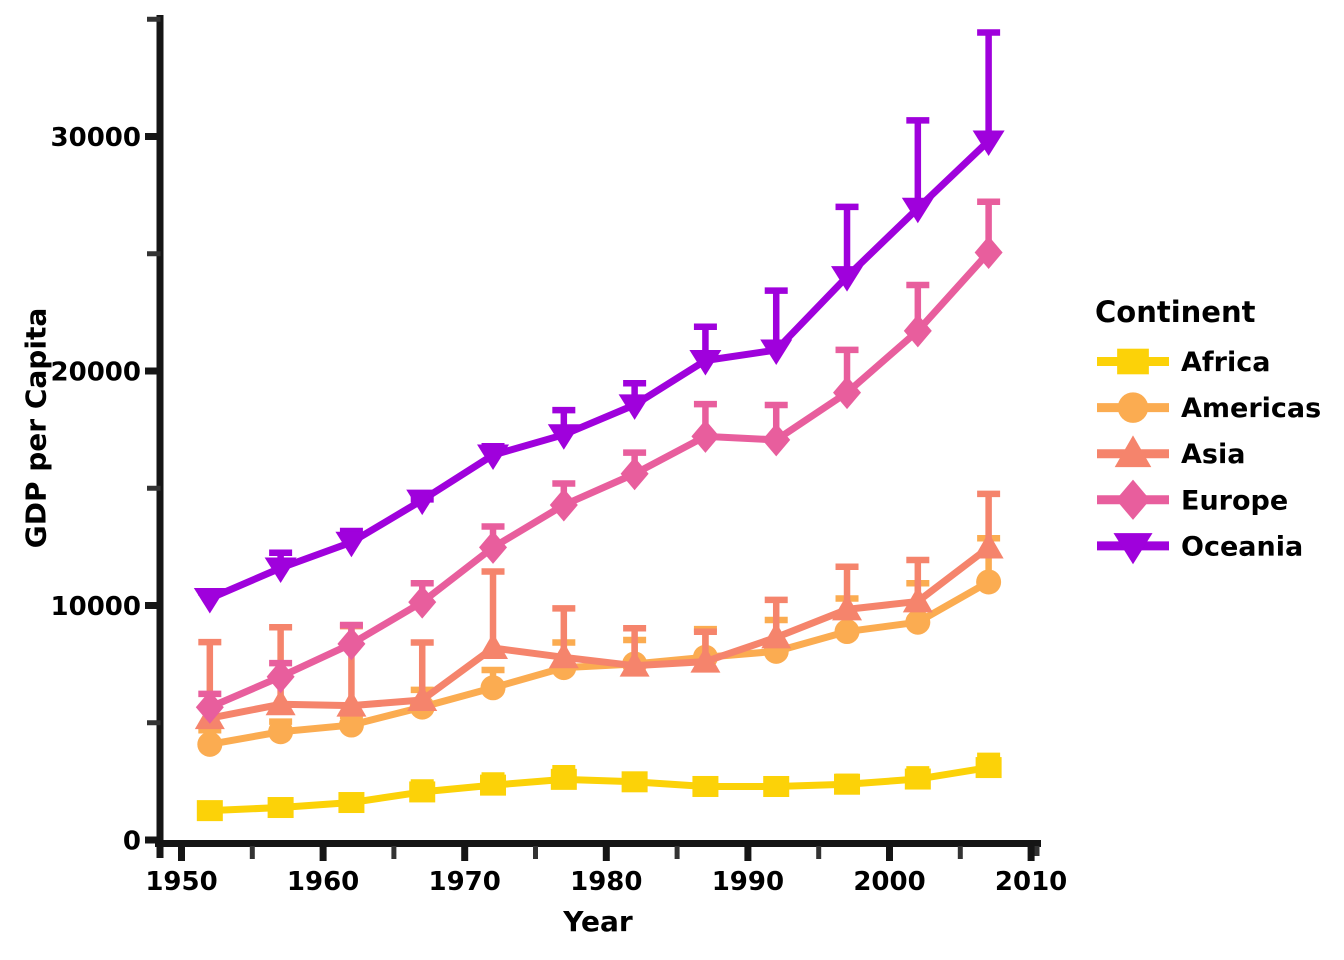 This screenshot has height=960, width=1344. I want to click on legend: Africa Americas Asia Europe Oceania, so click(1209, 456).